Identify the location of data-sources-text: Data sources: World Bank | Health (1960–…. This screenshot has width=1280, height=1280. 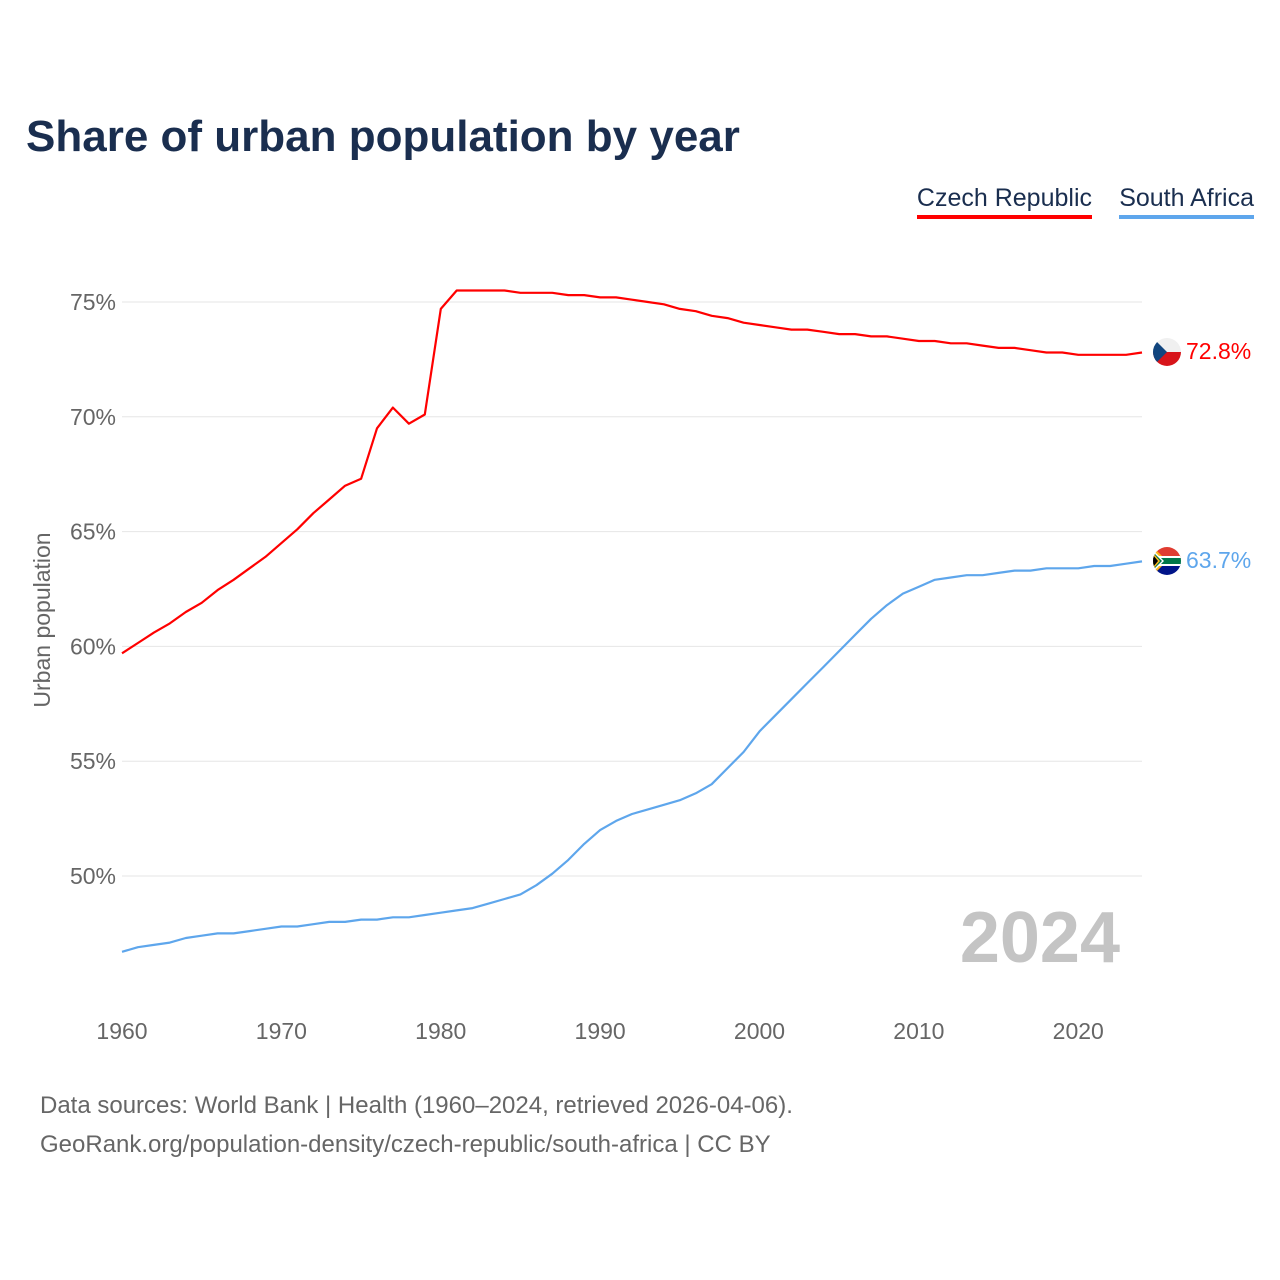
(416, 1105).